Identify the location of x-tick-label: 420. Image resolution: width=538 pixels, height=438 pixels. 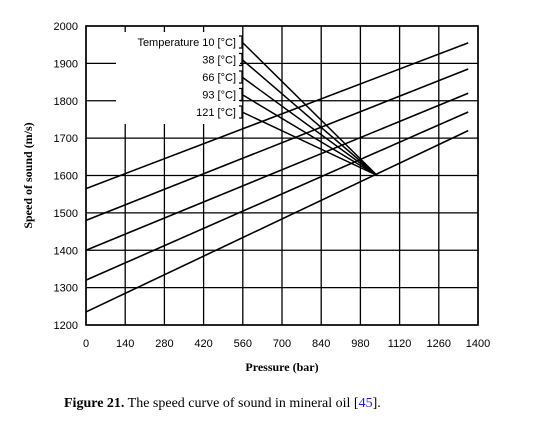
(203, 344).